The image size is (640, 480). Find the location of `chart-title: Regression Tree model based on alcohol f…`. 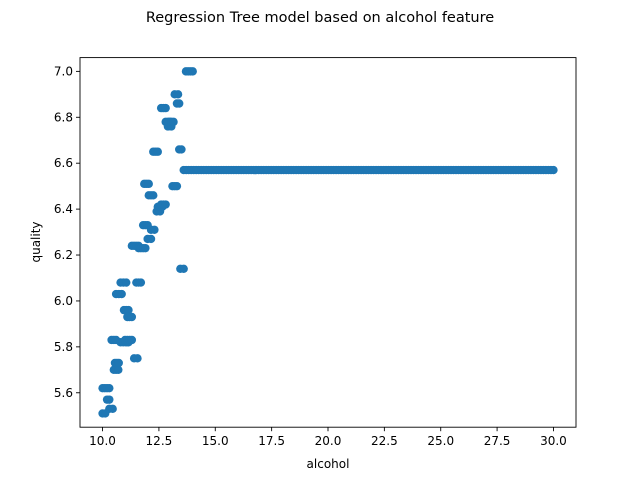

chart-title: Regression Tree model based on alcohol f… is located at coordinates (320, 18).